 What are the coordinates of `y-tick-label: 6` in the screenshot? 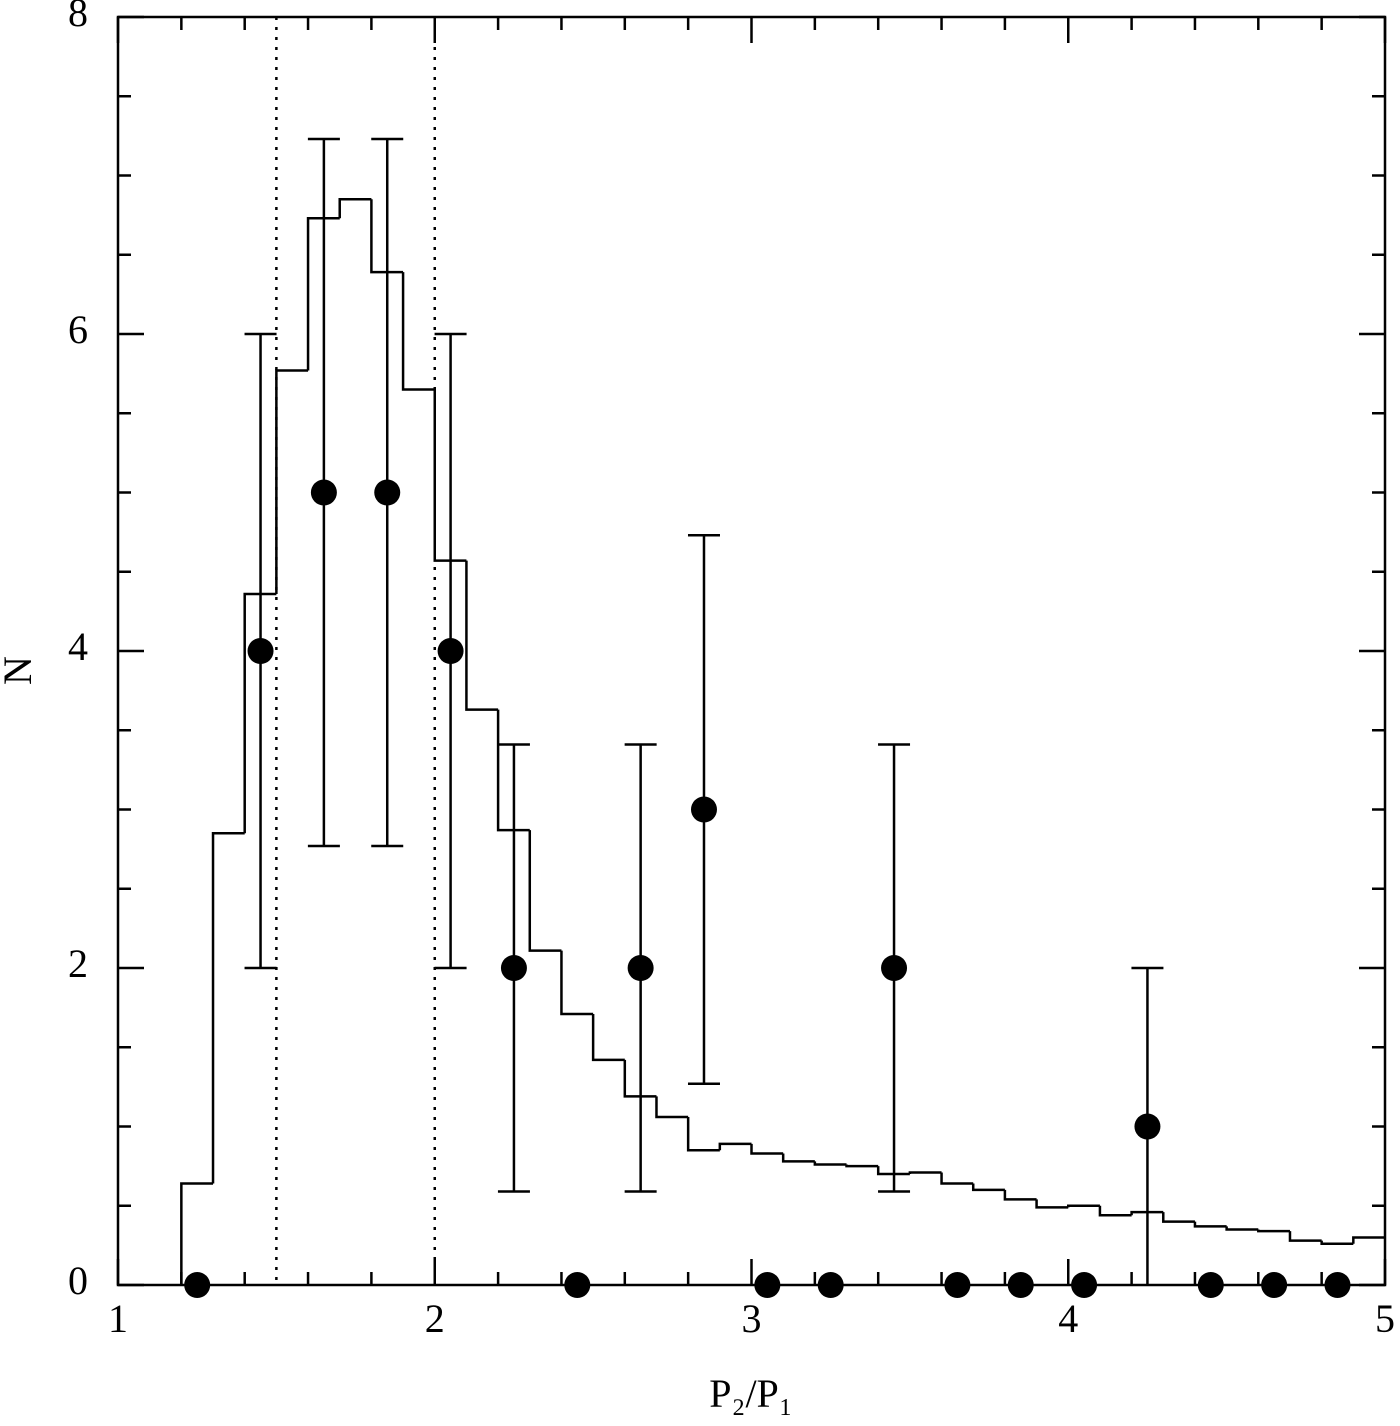 It's located at (78, 329).